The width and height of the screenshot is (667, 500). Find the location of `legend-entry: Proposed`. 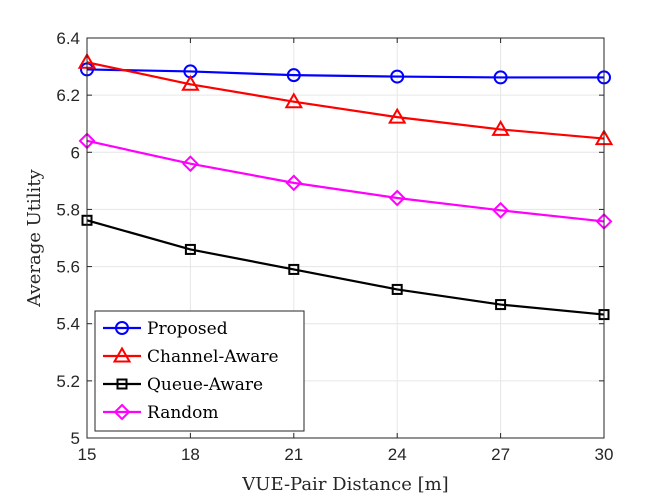

legend-entry: Proposed is located at coordinates (165, 329).